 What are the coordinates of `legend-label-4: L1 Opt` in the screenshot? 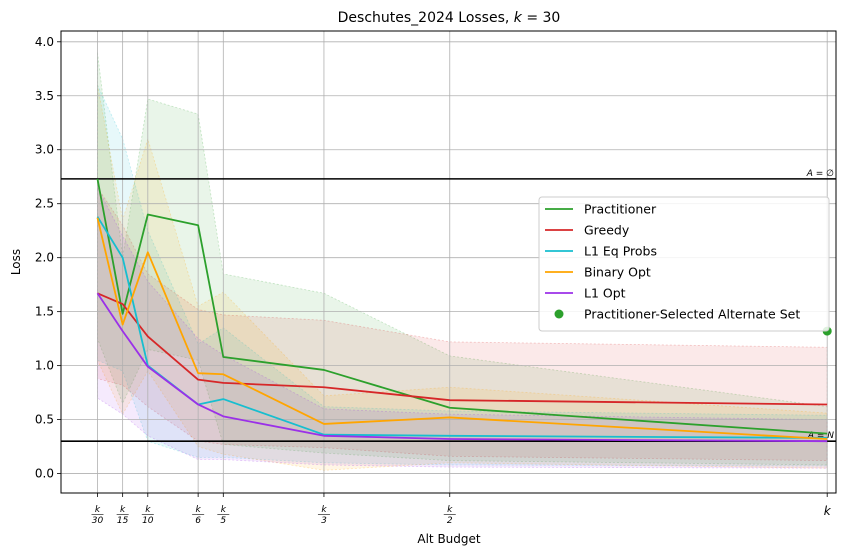 It's located at (605, 293).